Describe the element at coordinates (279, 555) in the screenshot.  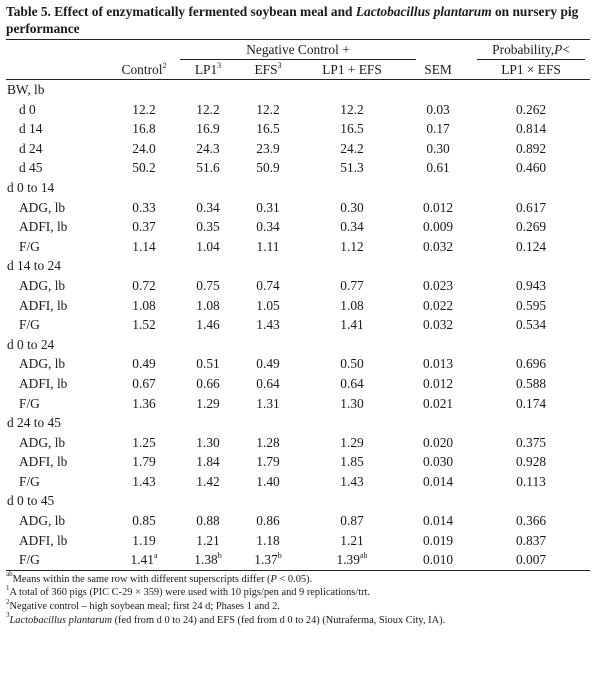
I see `superscript: b` at that location.